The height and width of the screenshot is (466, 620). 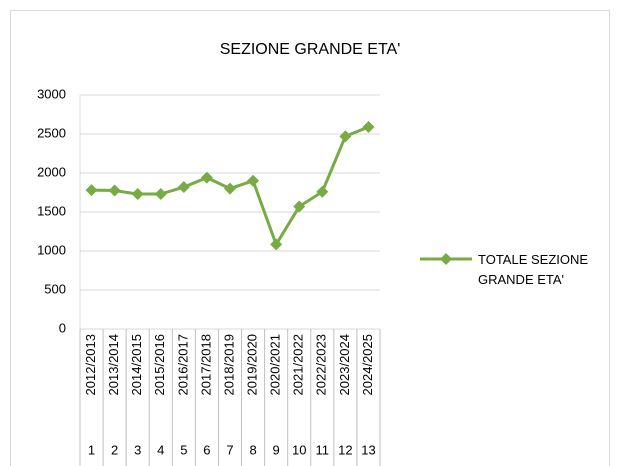 What do you see at coordinates (533, 269) in the screenshot?
I see `legend-label: TOTALE SEZIONE GRANDE ETA'` at bounding box center [533, 269].